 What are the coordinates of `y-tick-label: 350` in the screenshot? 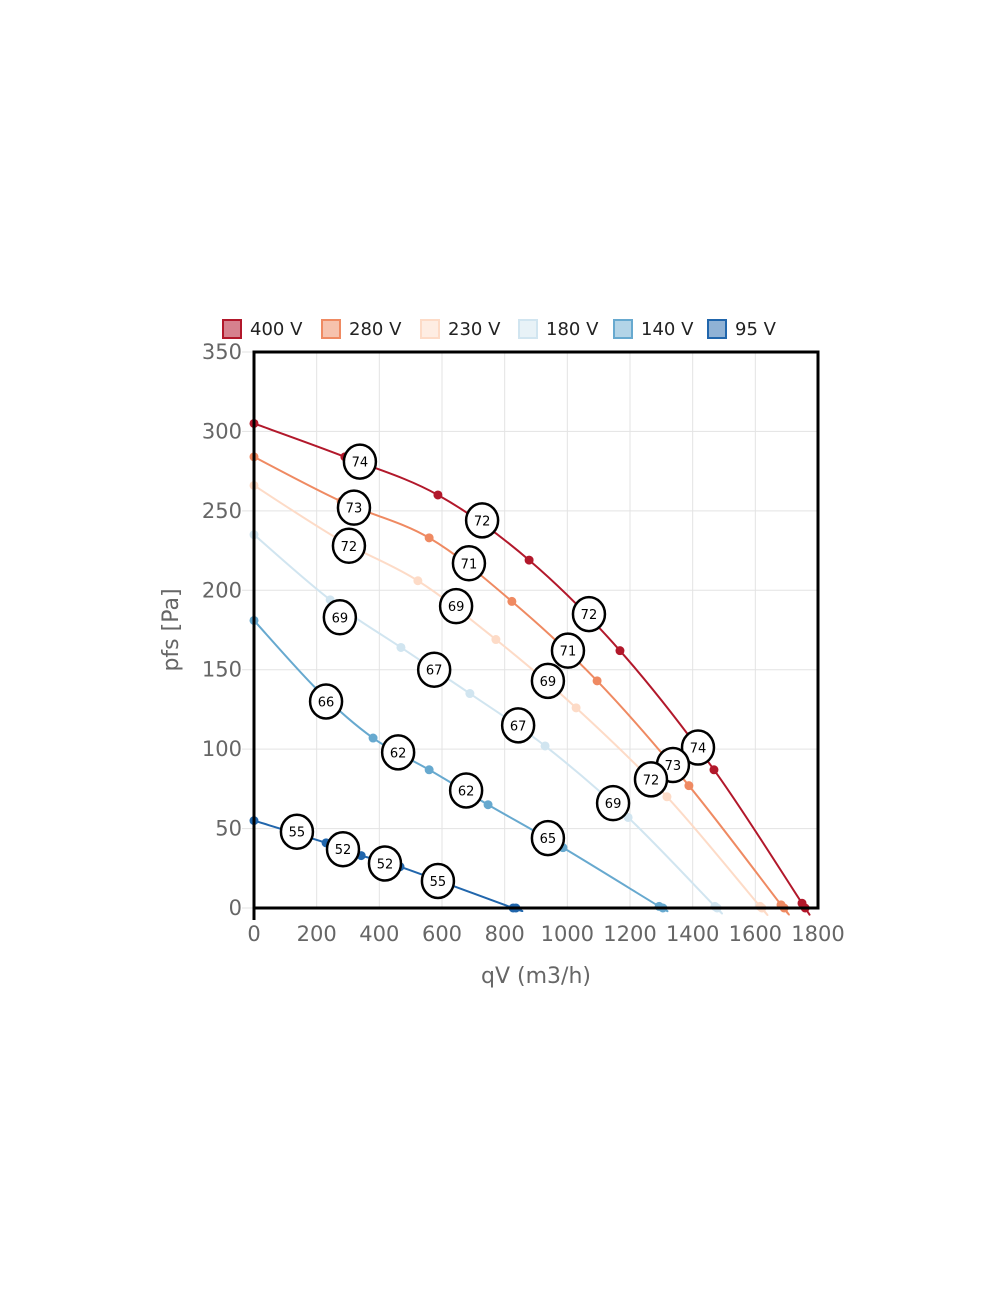 It's located at (222, 352).